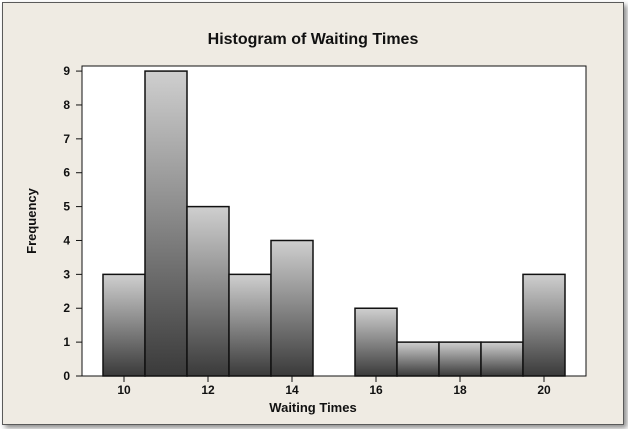 The height and width of the screenshot is (429, 628). Describe the element at coordinates (124, 390) in the screenshot. I see `x-tick-label: 10` at that location.